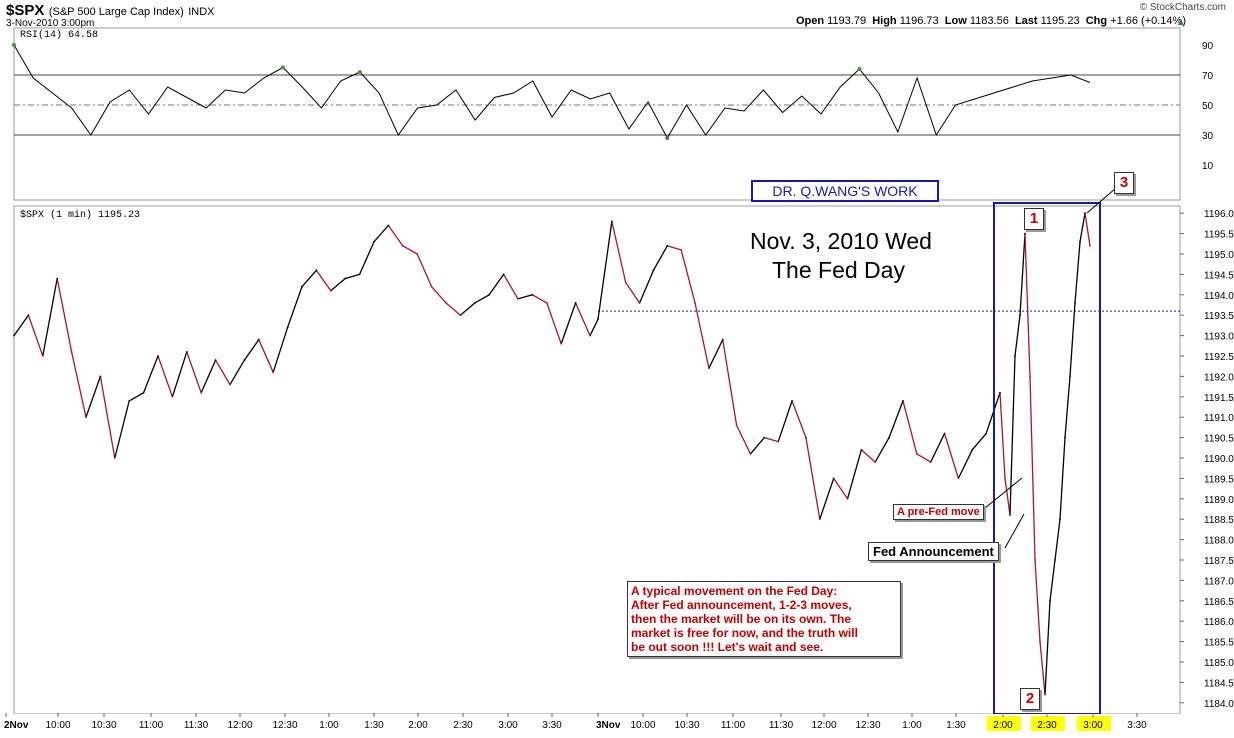  Describe the element at coordinates (1219, 643) in the screenshot. I see `price-tick-label: 1185.5` at that location.